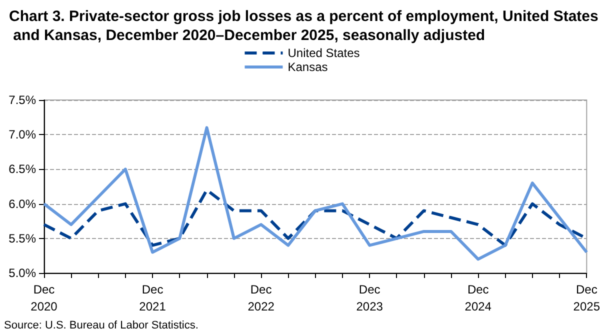 This screenshot has width=603, height=333. I want to click on y-tick-label: 7.0%, so click(22, 135).